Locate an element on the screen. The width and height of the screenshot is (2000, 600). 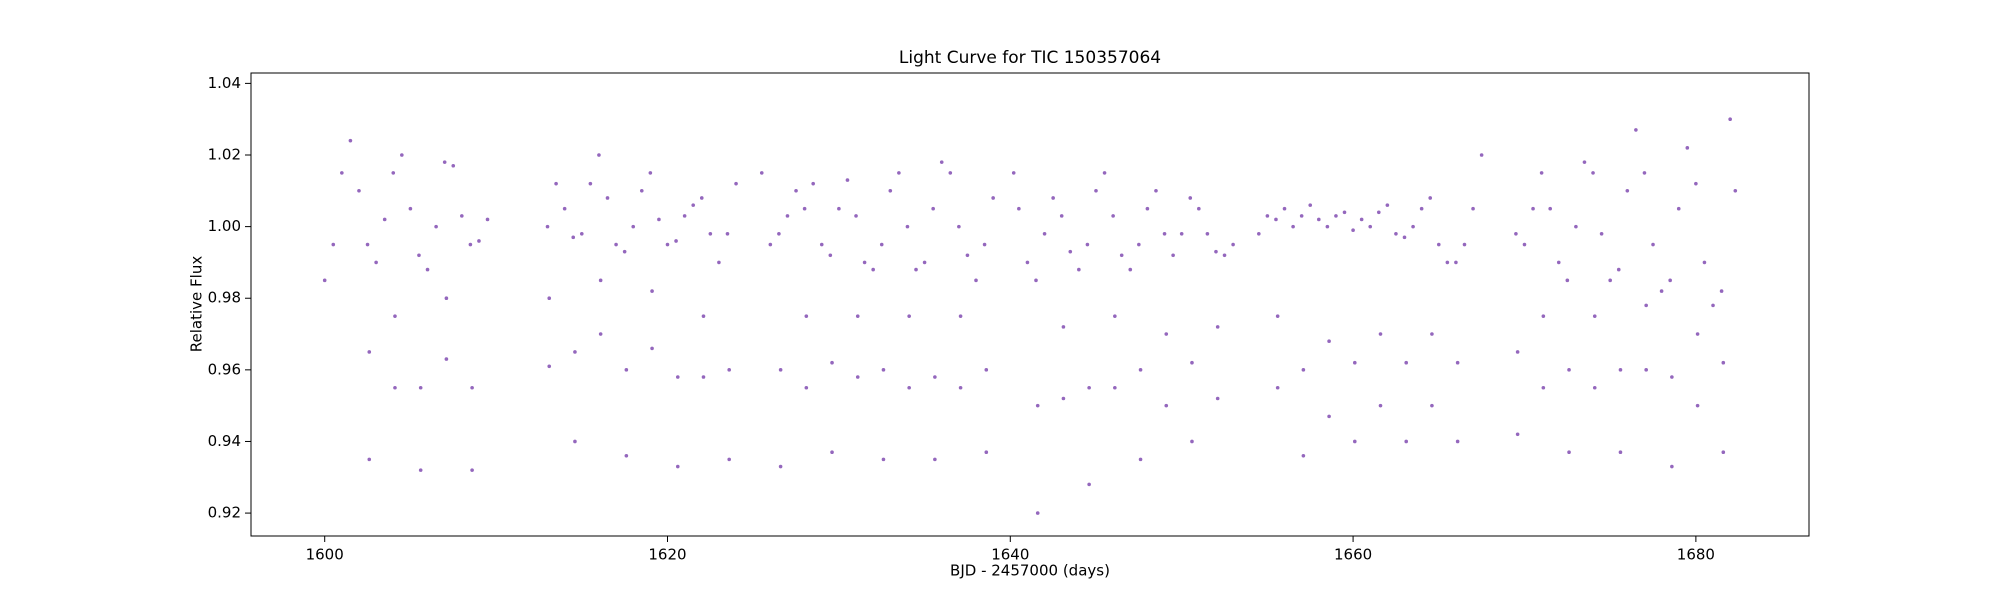
y-tick-label: 1.00 is located at coordinates (224, 226).